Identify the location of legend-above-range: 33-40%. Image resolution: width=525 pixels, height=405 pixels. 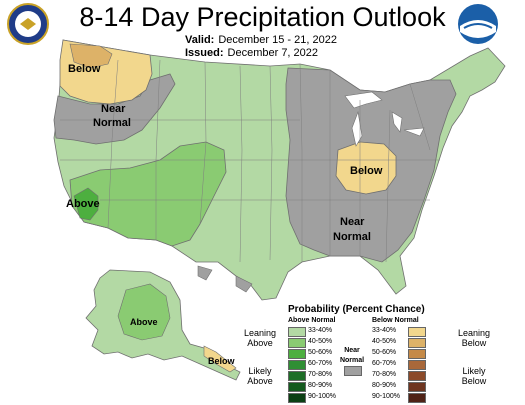
(320, 330).